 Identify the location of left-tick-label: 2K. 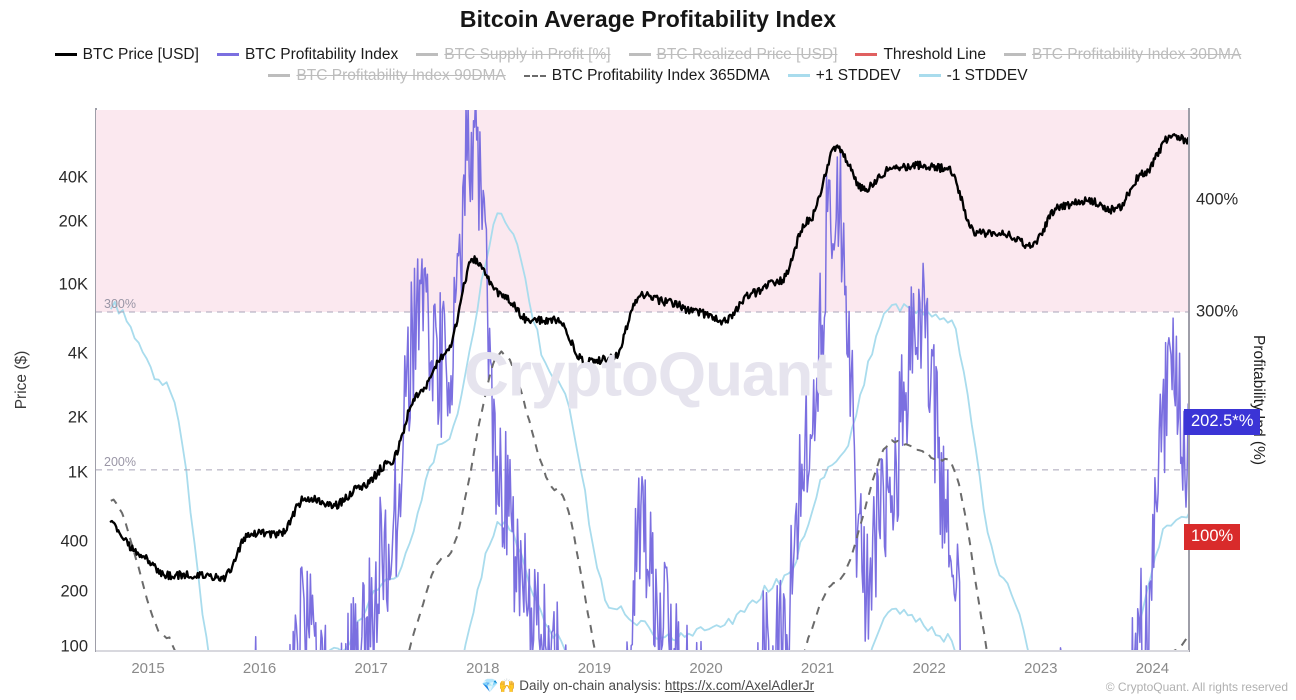
(77, 417).